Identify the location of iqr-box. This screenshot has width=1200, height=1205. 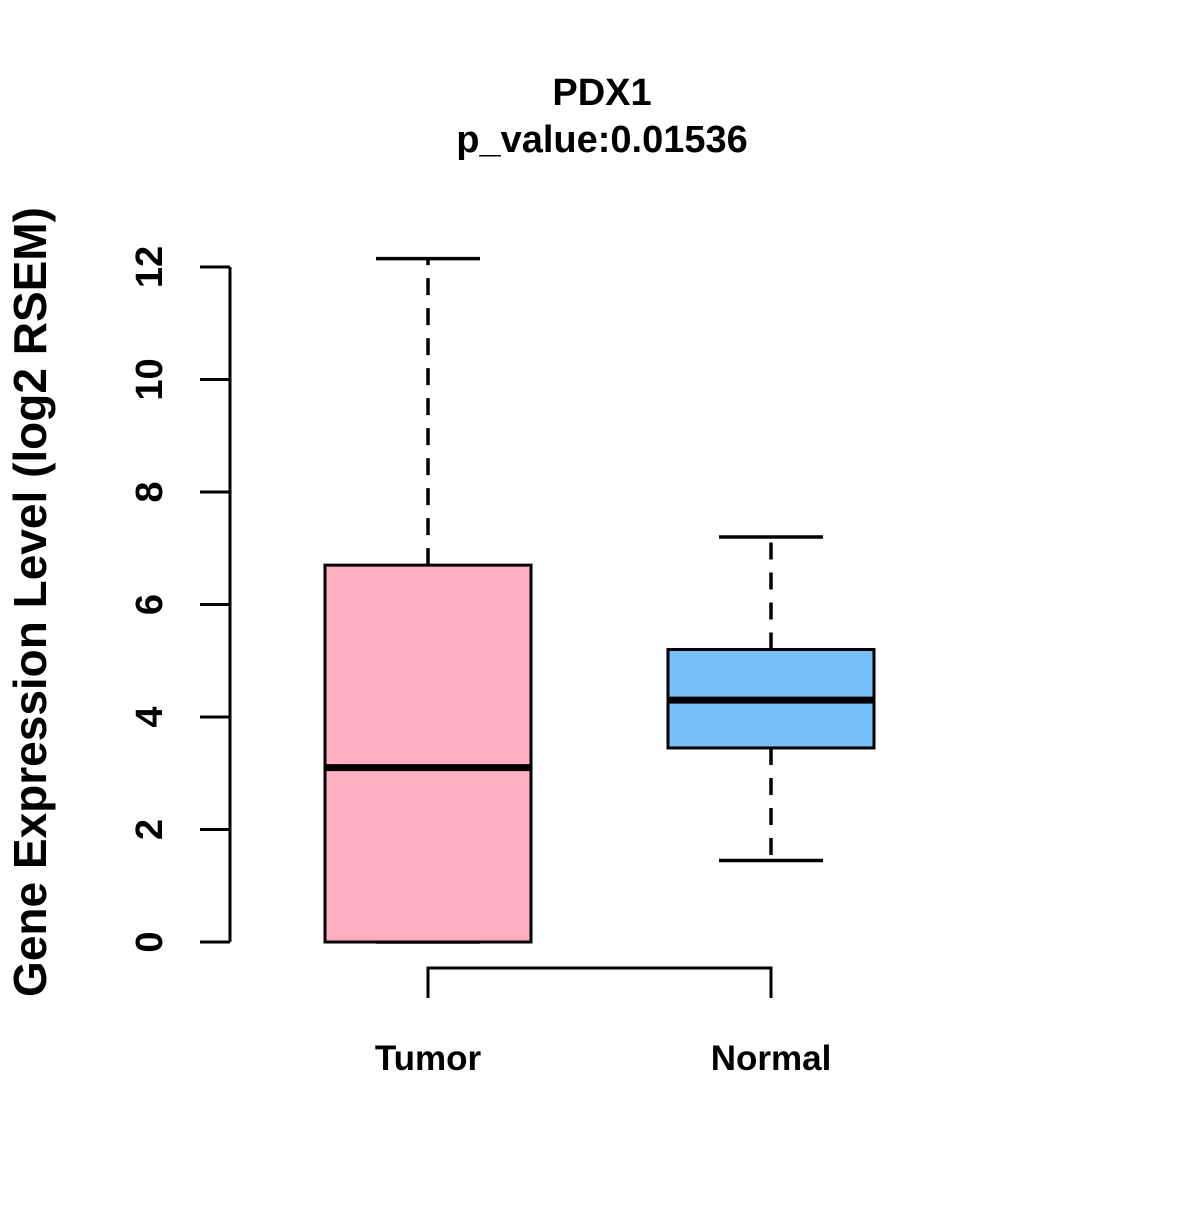
(428, 753).